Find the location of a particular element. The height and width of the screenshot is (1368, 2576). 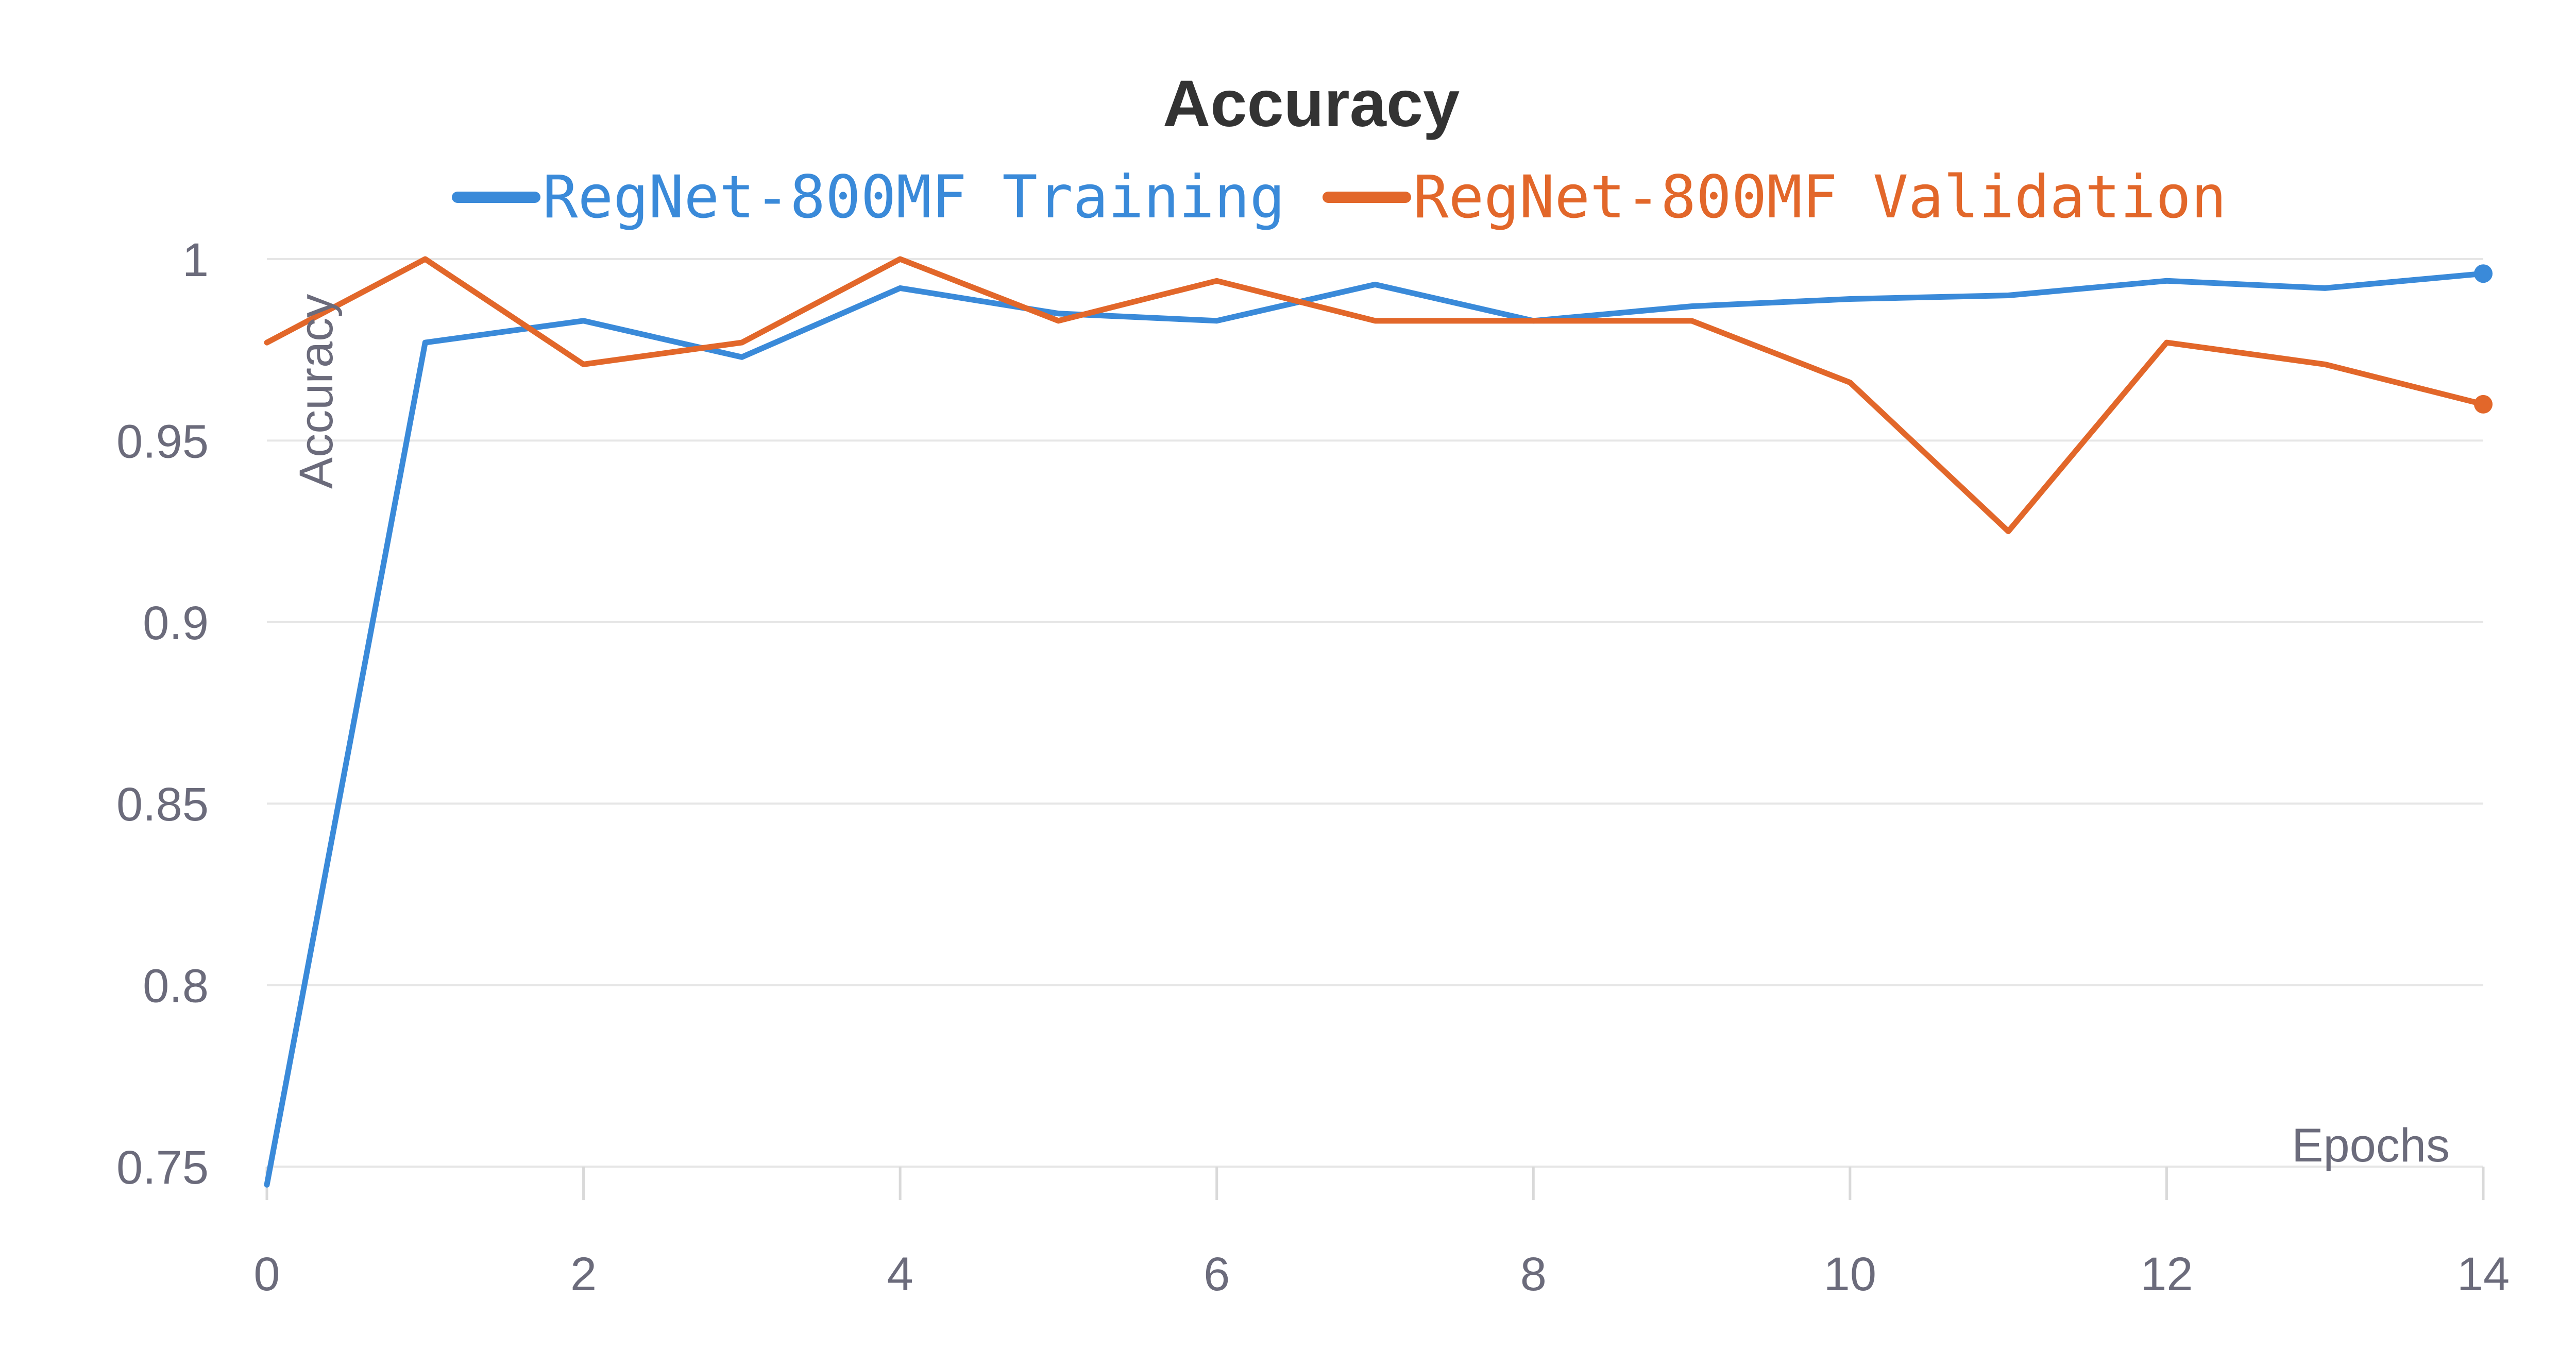

y-axis-label: Accuracy is located at coordinates (316, 391).